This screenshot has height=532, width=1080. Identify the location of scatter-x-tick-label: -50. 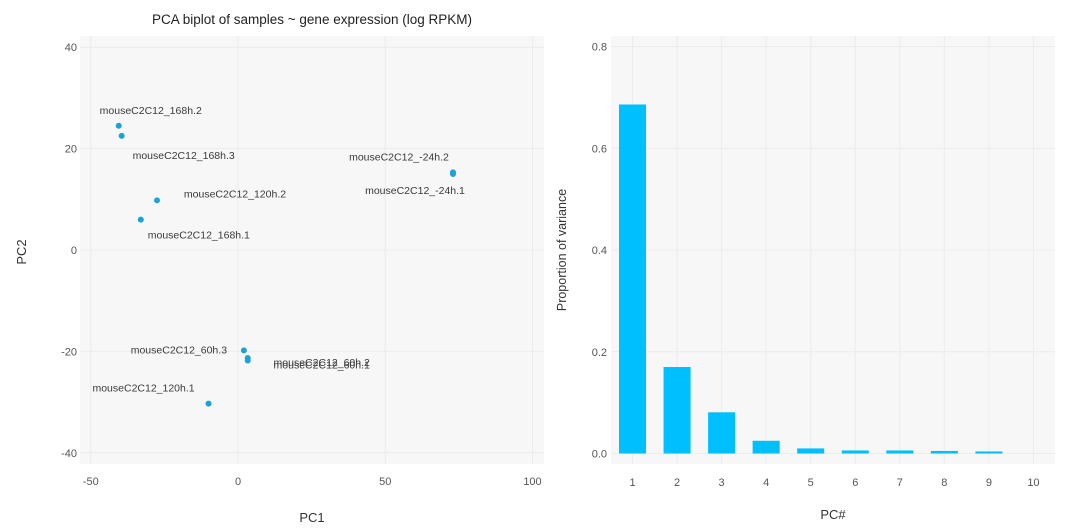
(91, 482).